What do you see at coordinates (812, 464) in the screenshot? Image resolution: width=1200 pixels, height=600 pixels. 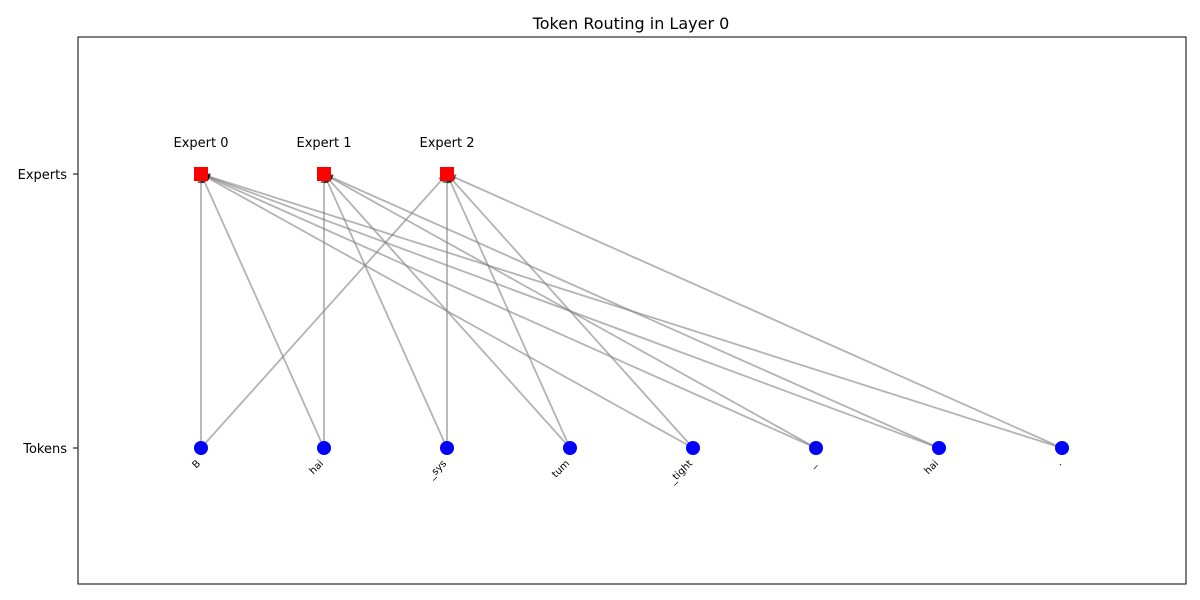 I see `token-label: _` at bounding box center [812, 464].